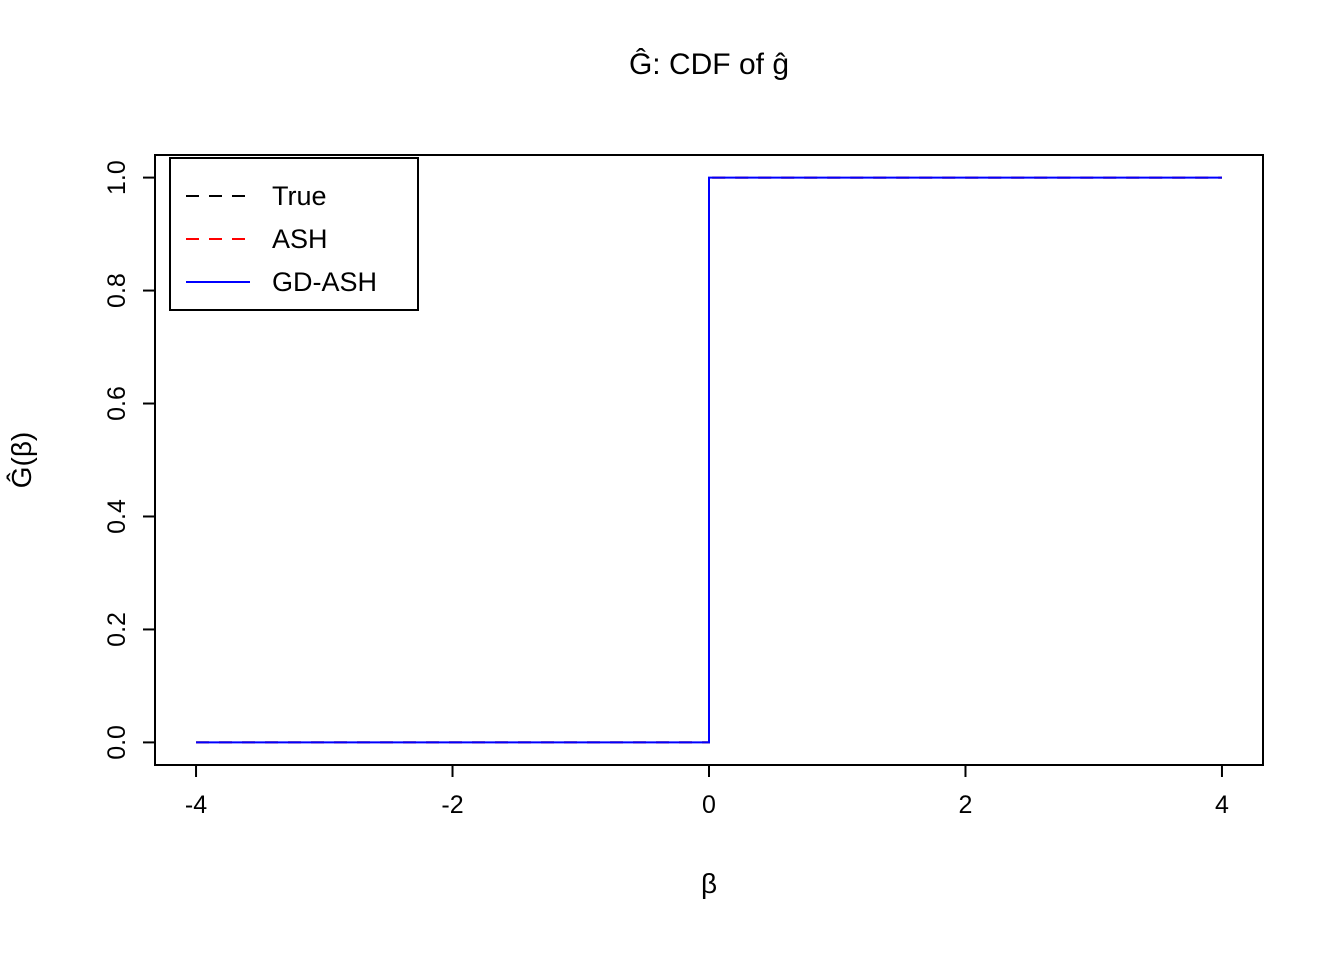  What do you see at coordinates (196, 805) in the screenshot?
I see `x-tick-label: -4` at bounding box center [196, 805].